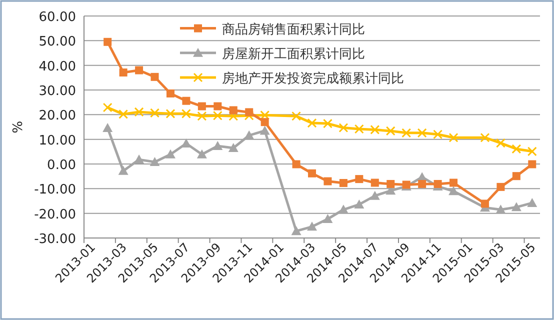 Image resolution: width=554 pixels, height=320 pixels. What do you see at coordinates (57, 91) in the screenshot?
I see `y-tick-label: 30.00` at bounding box center [57, 91].